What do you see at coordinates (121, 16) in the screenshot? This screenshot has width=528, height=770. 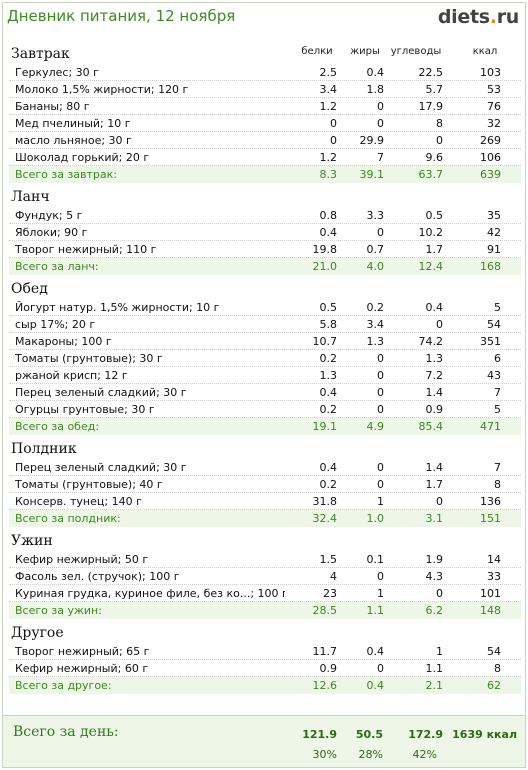 I see `page-title: Дневник питания, 12 ноября` at bounding box center [121, 16].